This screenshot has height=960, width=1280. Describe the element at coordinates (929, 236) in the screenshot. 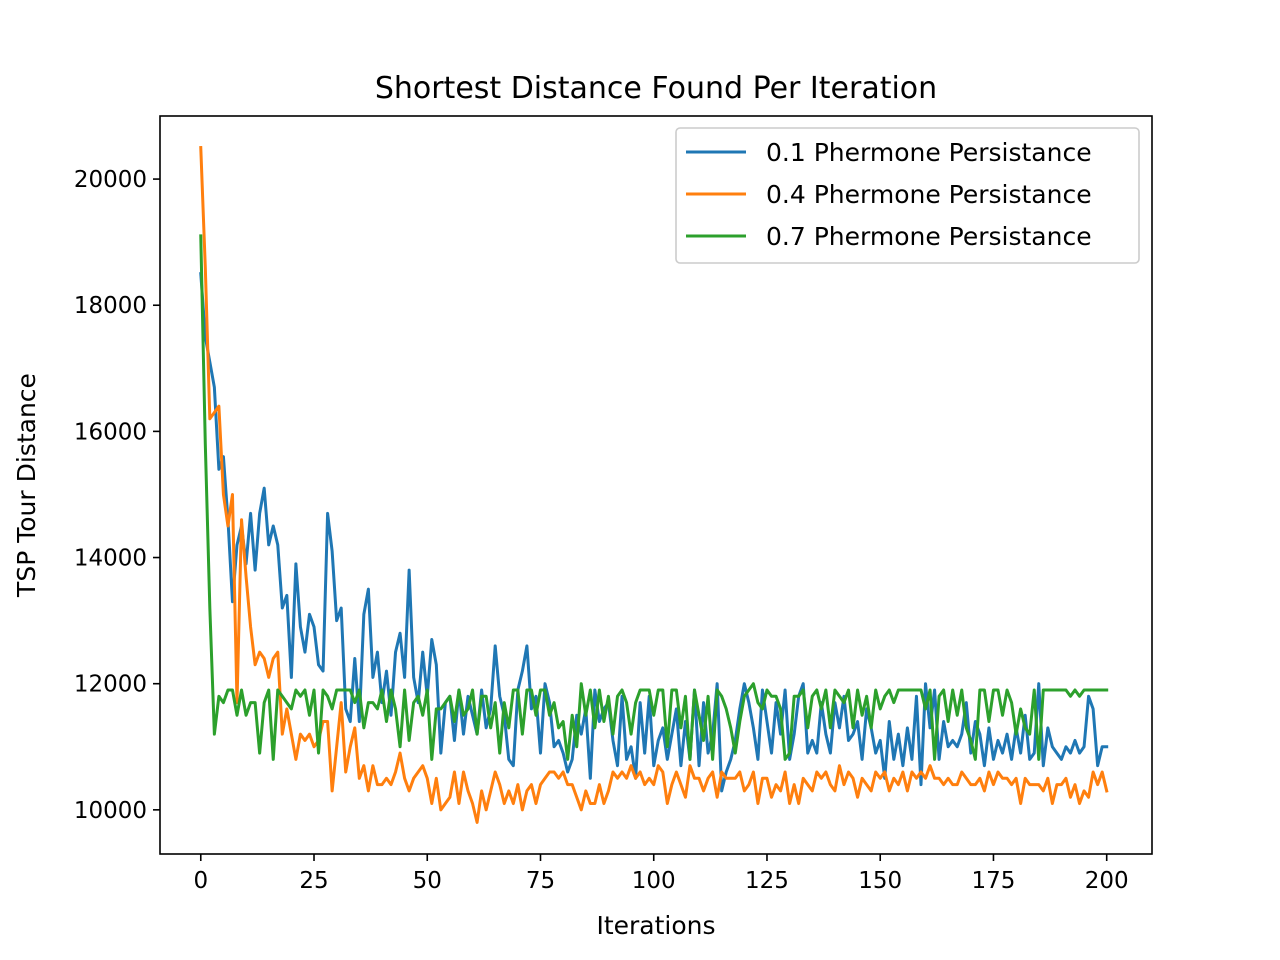

I see `legend-label-2: 0.7 Phermone Persistance` at that location.